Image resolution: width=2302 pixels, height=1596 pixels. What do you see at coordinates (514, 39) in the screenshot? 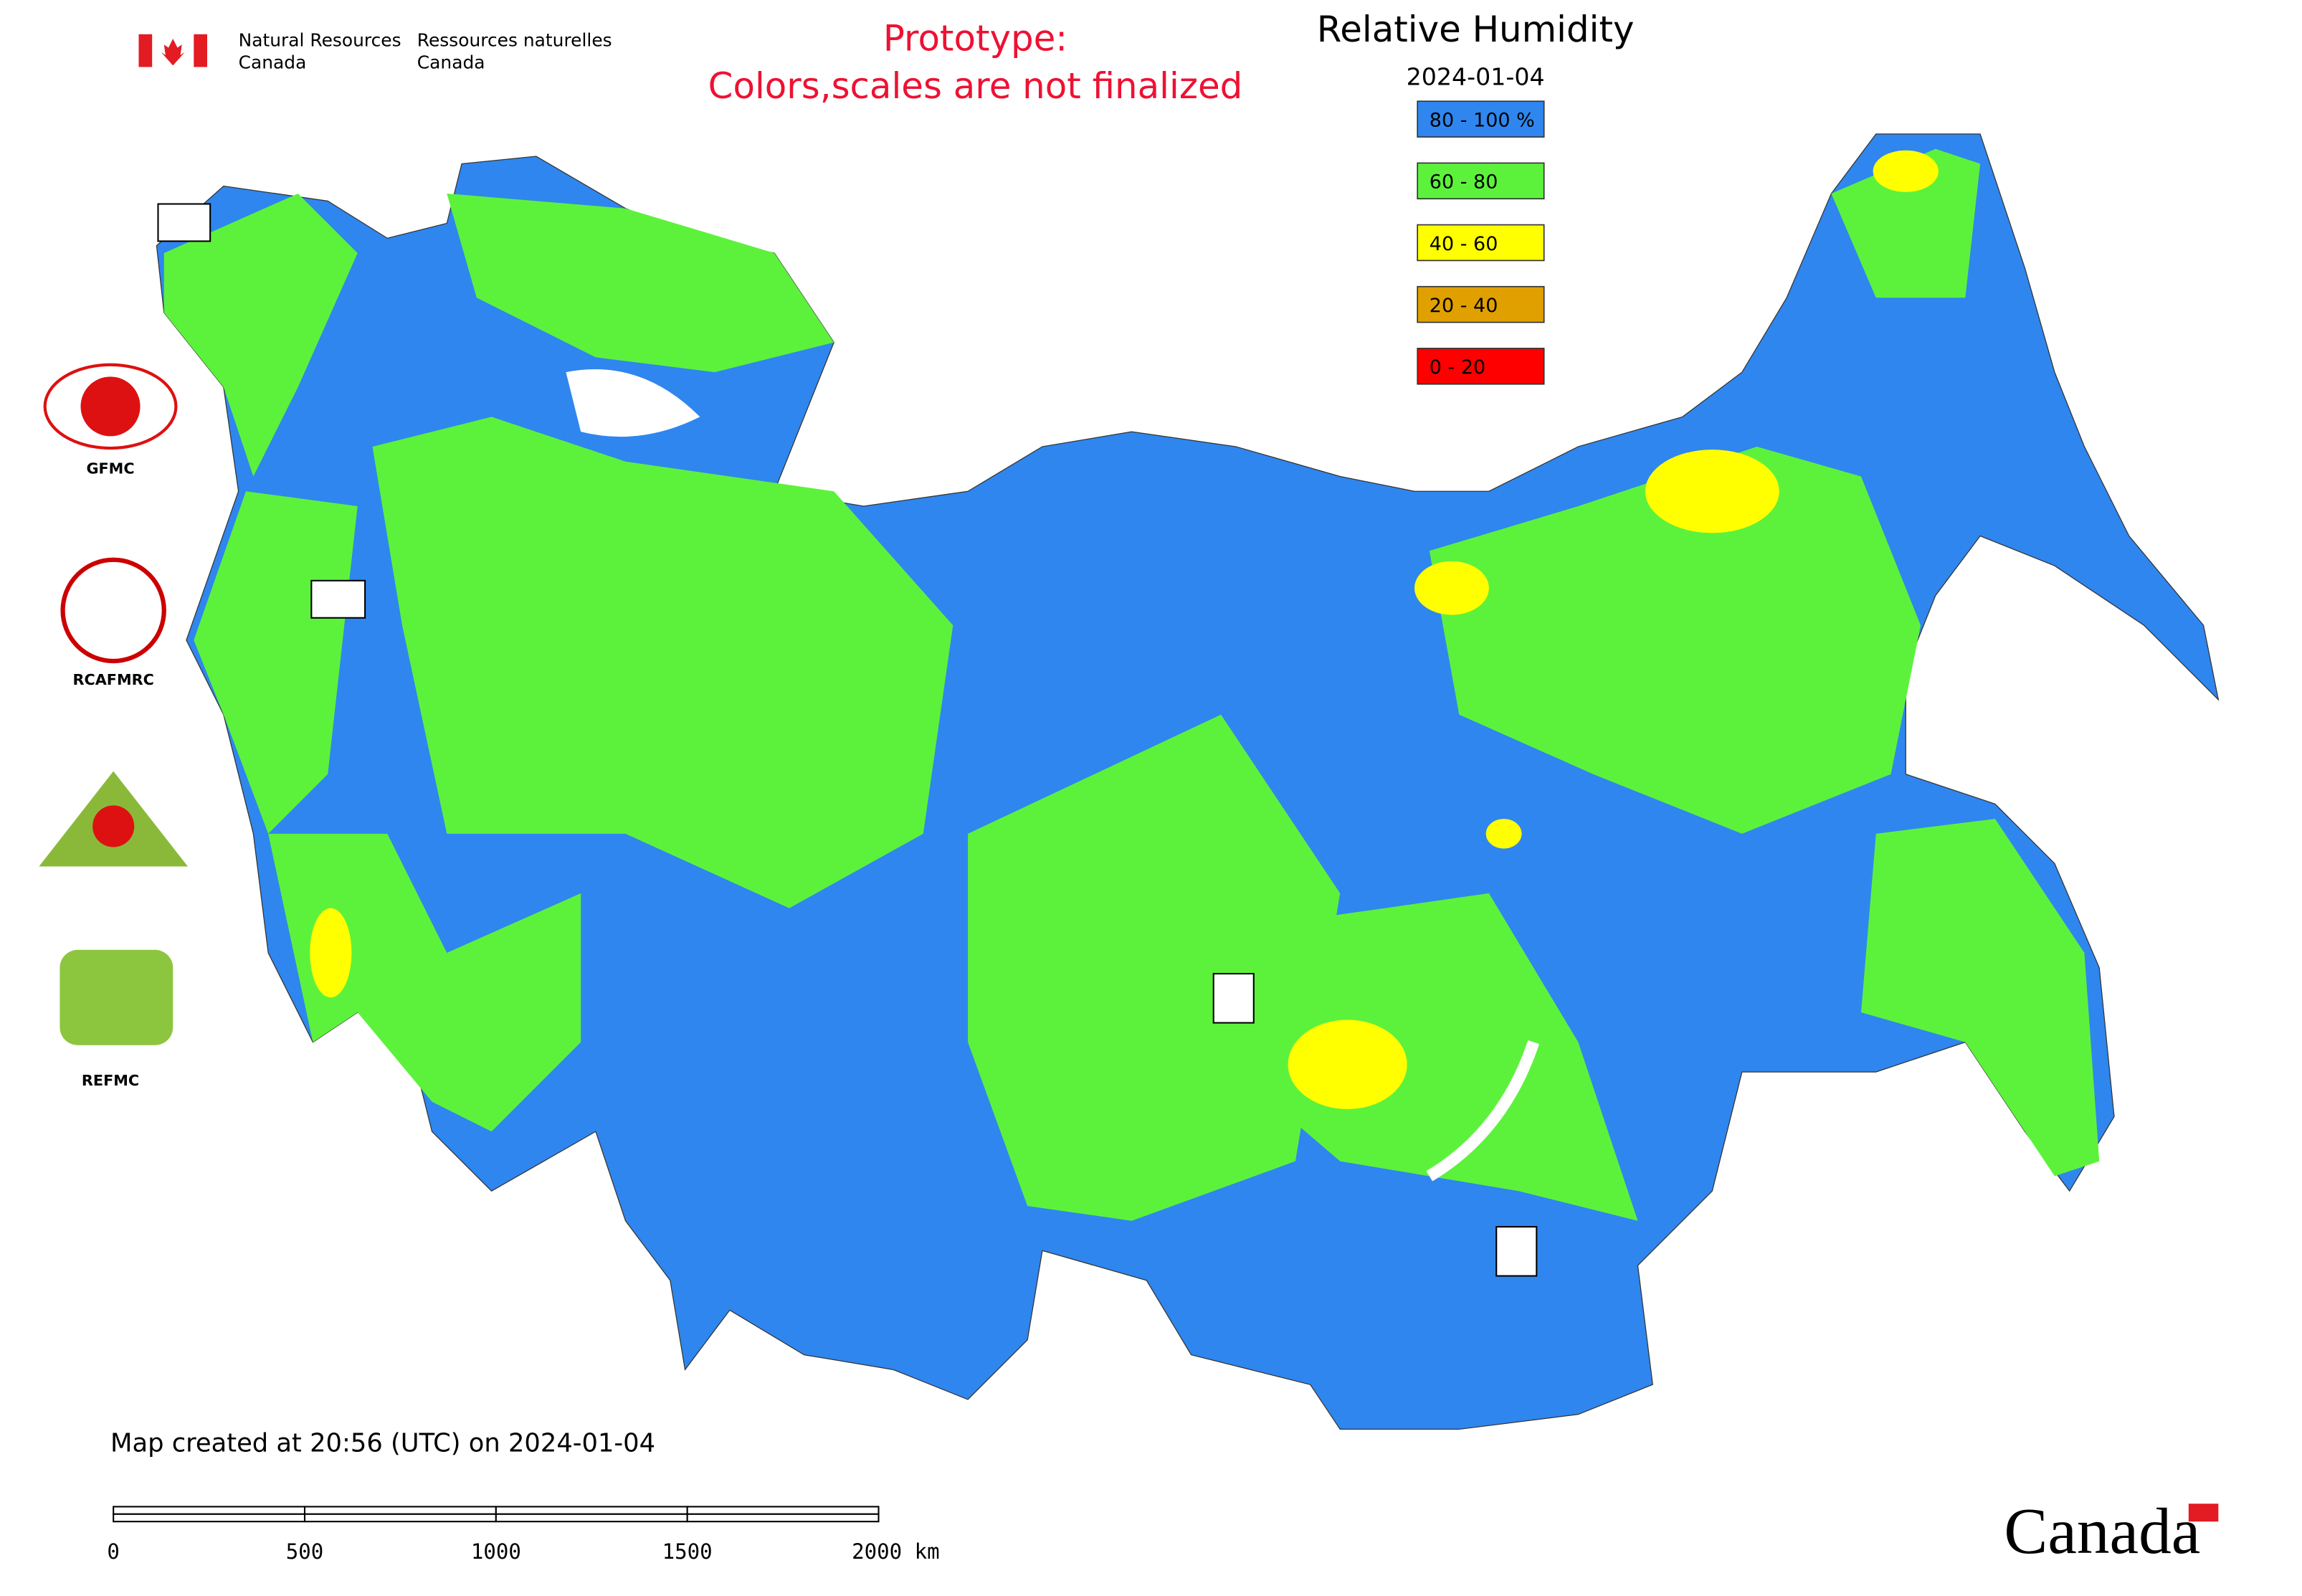
I see `org-fr: Ressources naturelles` at bounding box center [514, 39].